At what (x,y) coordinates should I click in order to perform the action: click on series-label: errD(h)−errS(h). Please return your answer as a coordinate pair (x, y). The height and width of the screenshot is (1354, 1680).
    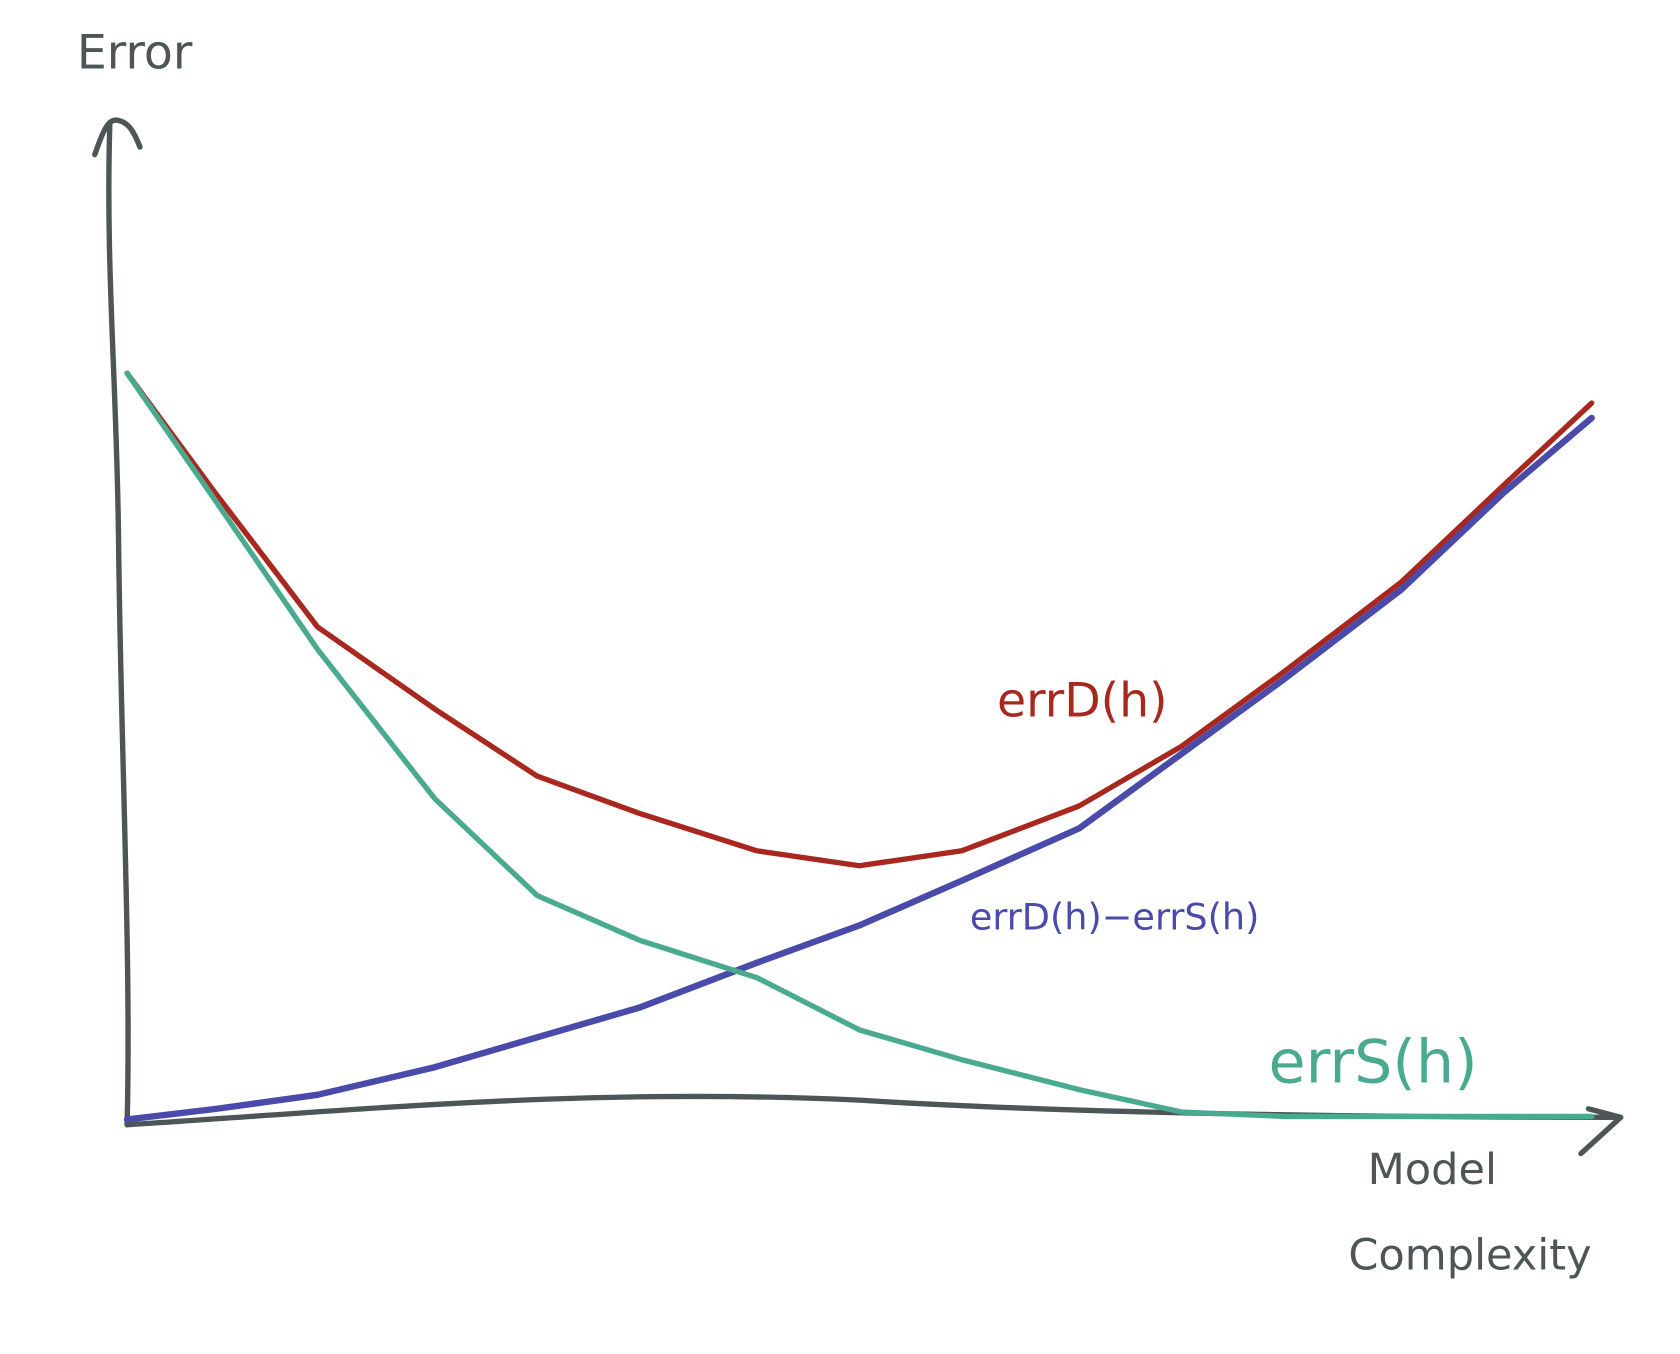
    Looking at the image, I should click on (1115, 917).